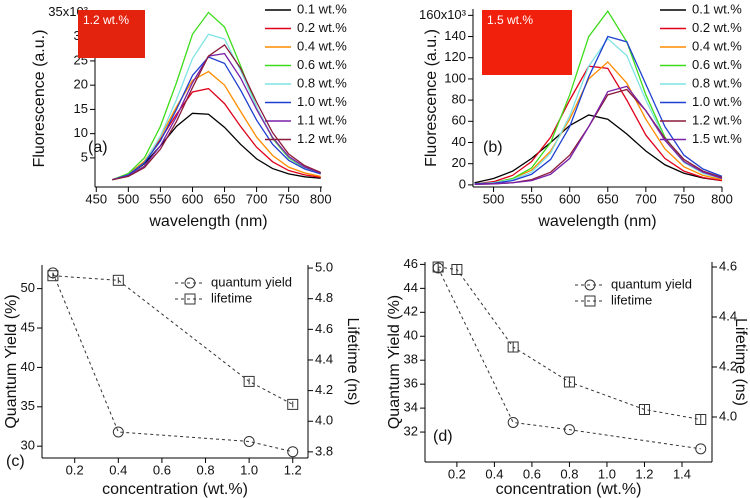  What do you see at coordinates (28, 326) in the screenshot?
I see `y-tick-label: 45` at bounding box center [28, 326].